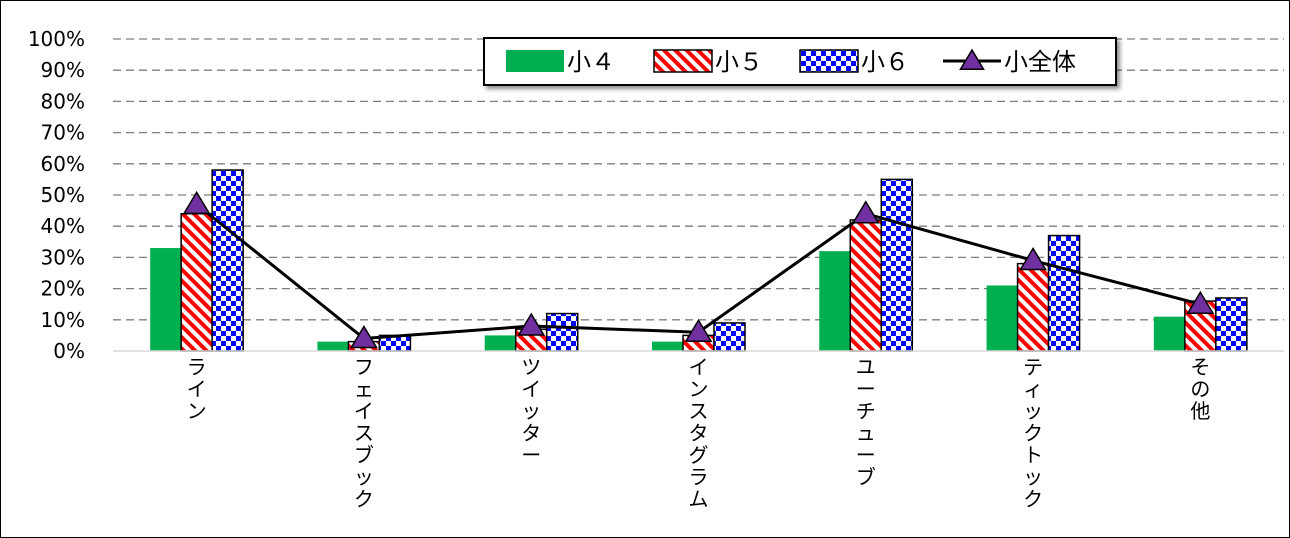  What do you see at coordinates (683, 61) in the screenshot?
I see `legend-swatch-小５` at bounding box center [683, 61].